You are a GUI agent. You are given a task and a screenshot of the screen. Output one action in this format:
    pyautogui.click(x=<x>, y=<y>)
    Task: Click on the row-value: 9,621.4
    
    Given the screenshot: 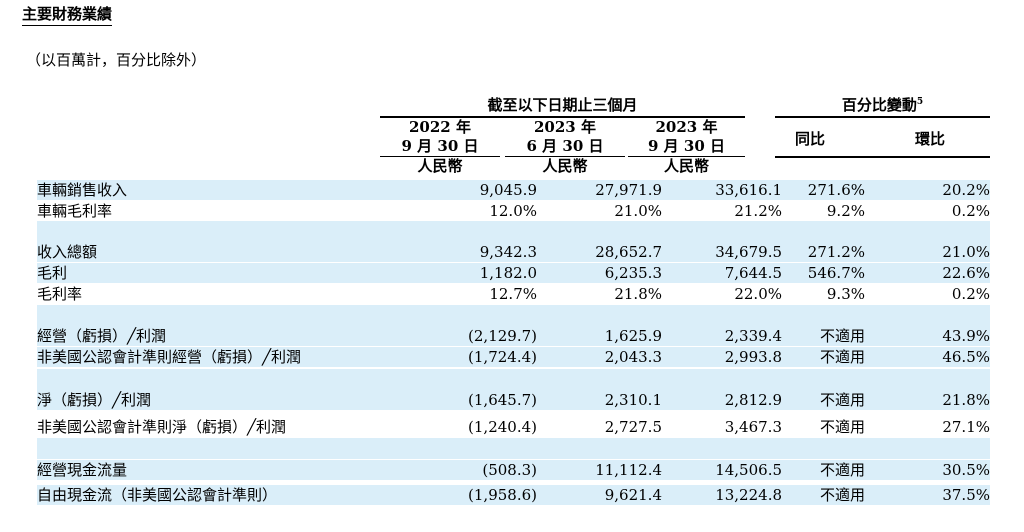 What is the action you would take?
    pyautogui.click(x=633, y=495)
    